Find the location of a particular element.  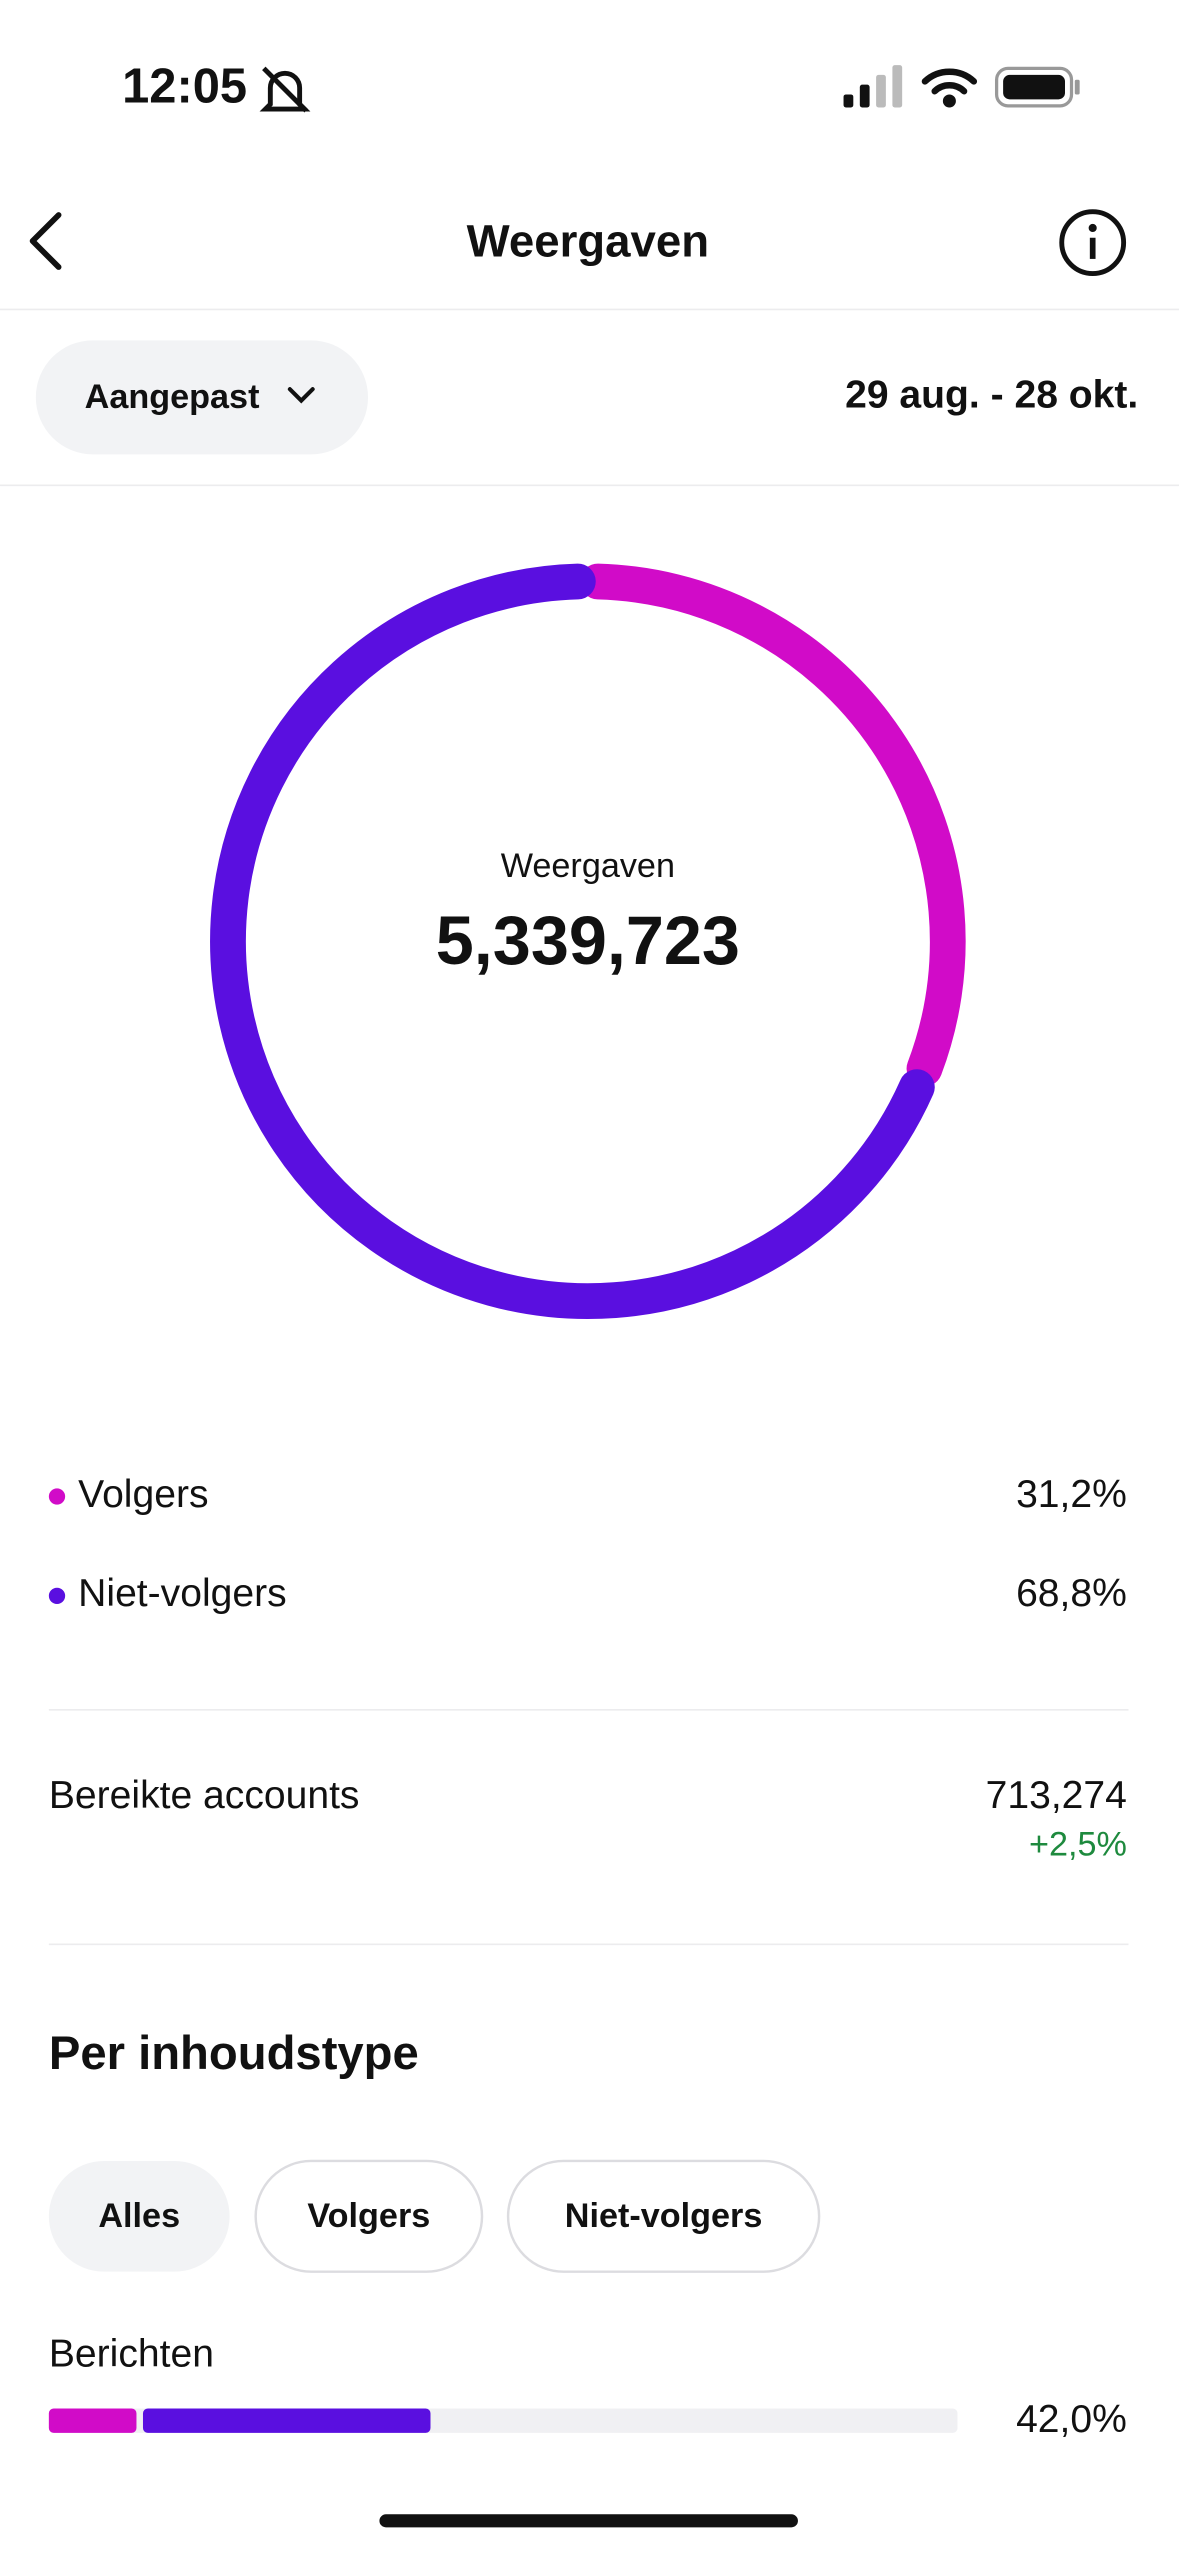

status-time: 12:05 is located at coordinates (184, 86).